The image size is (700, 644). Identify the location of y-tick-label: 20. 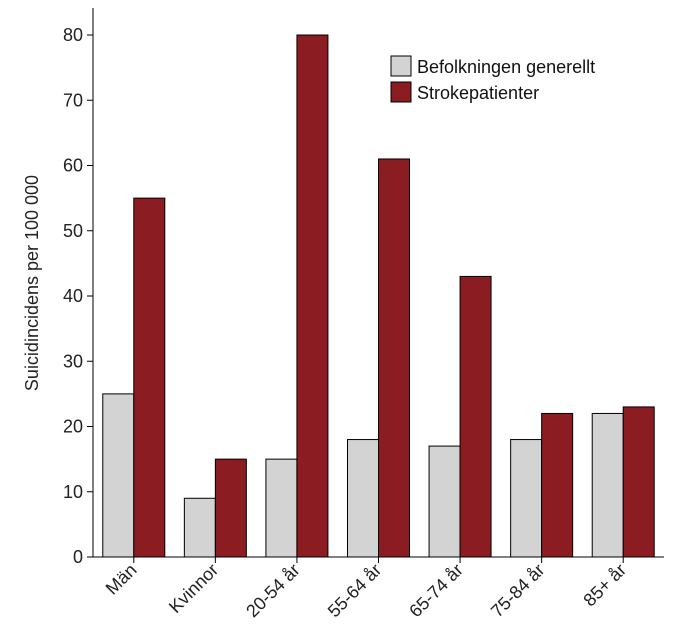
(73, 427).